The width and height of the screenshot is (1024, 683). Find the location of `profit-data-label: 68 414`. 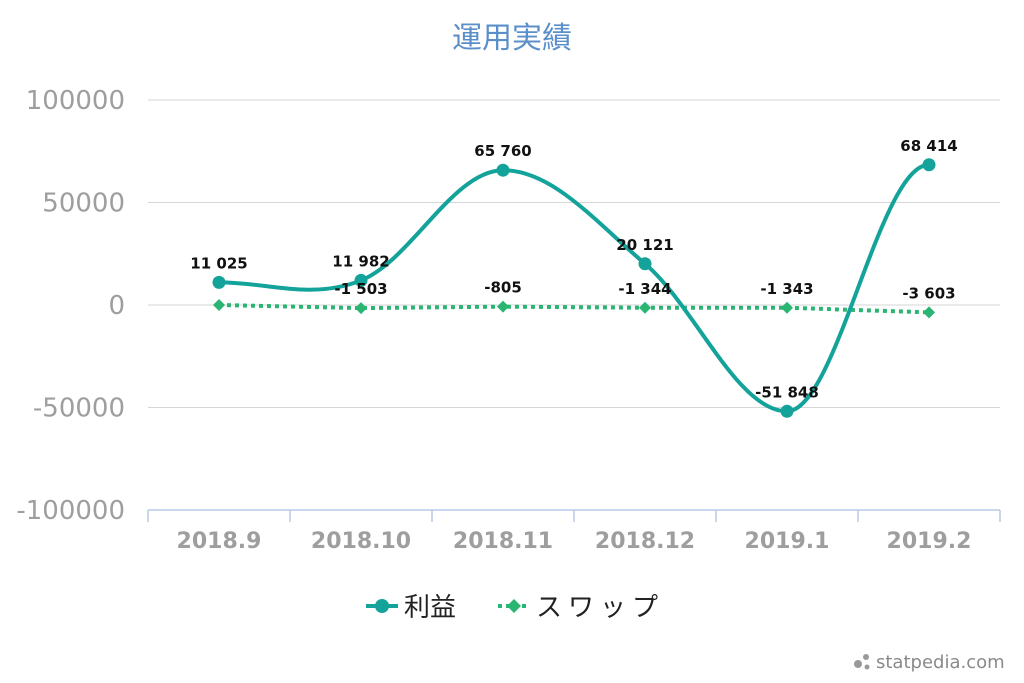

profit-data-label: 68 414 is located at coordinates (928, 146).